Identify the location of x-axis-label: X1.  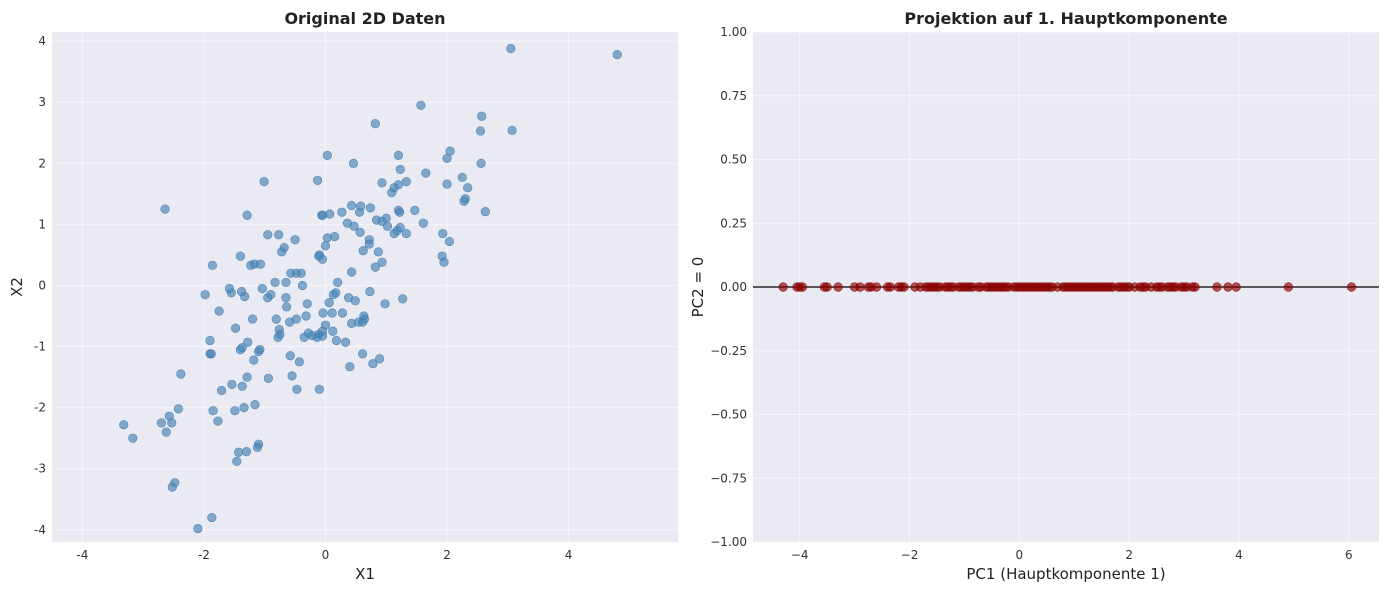
(365, 574).